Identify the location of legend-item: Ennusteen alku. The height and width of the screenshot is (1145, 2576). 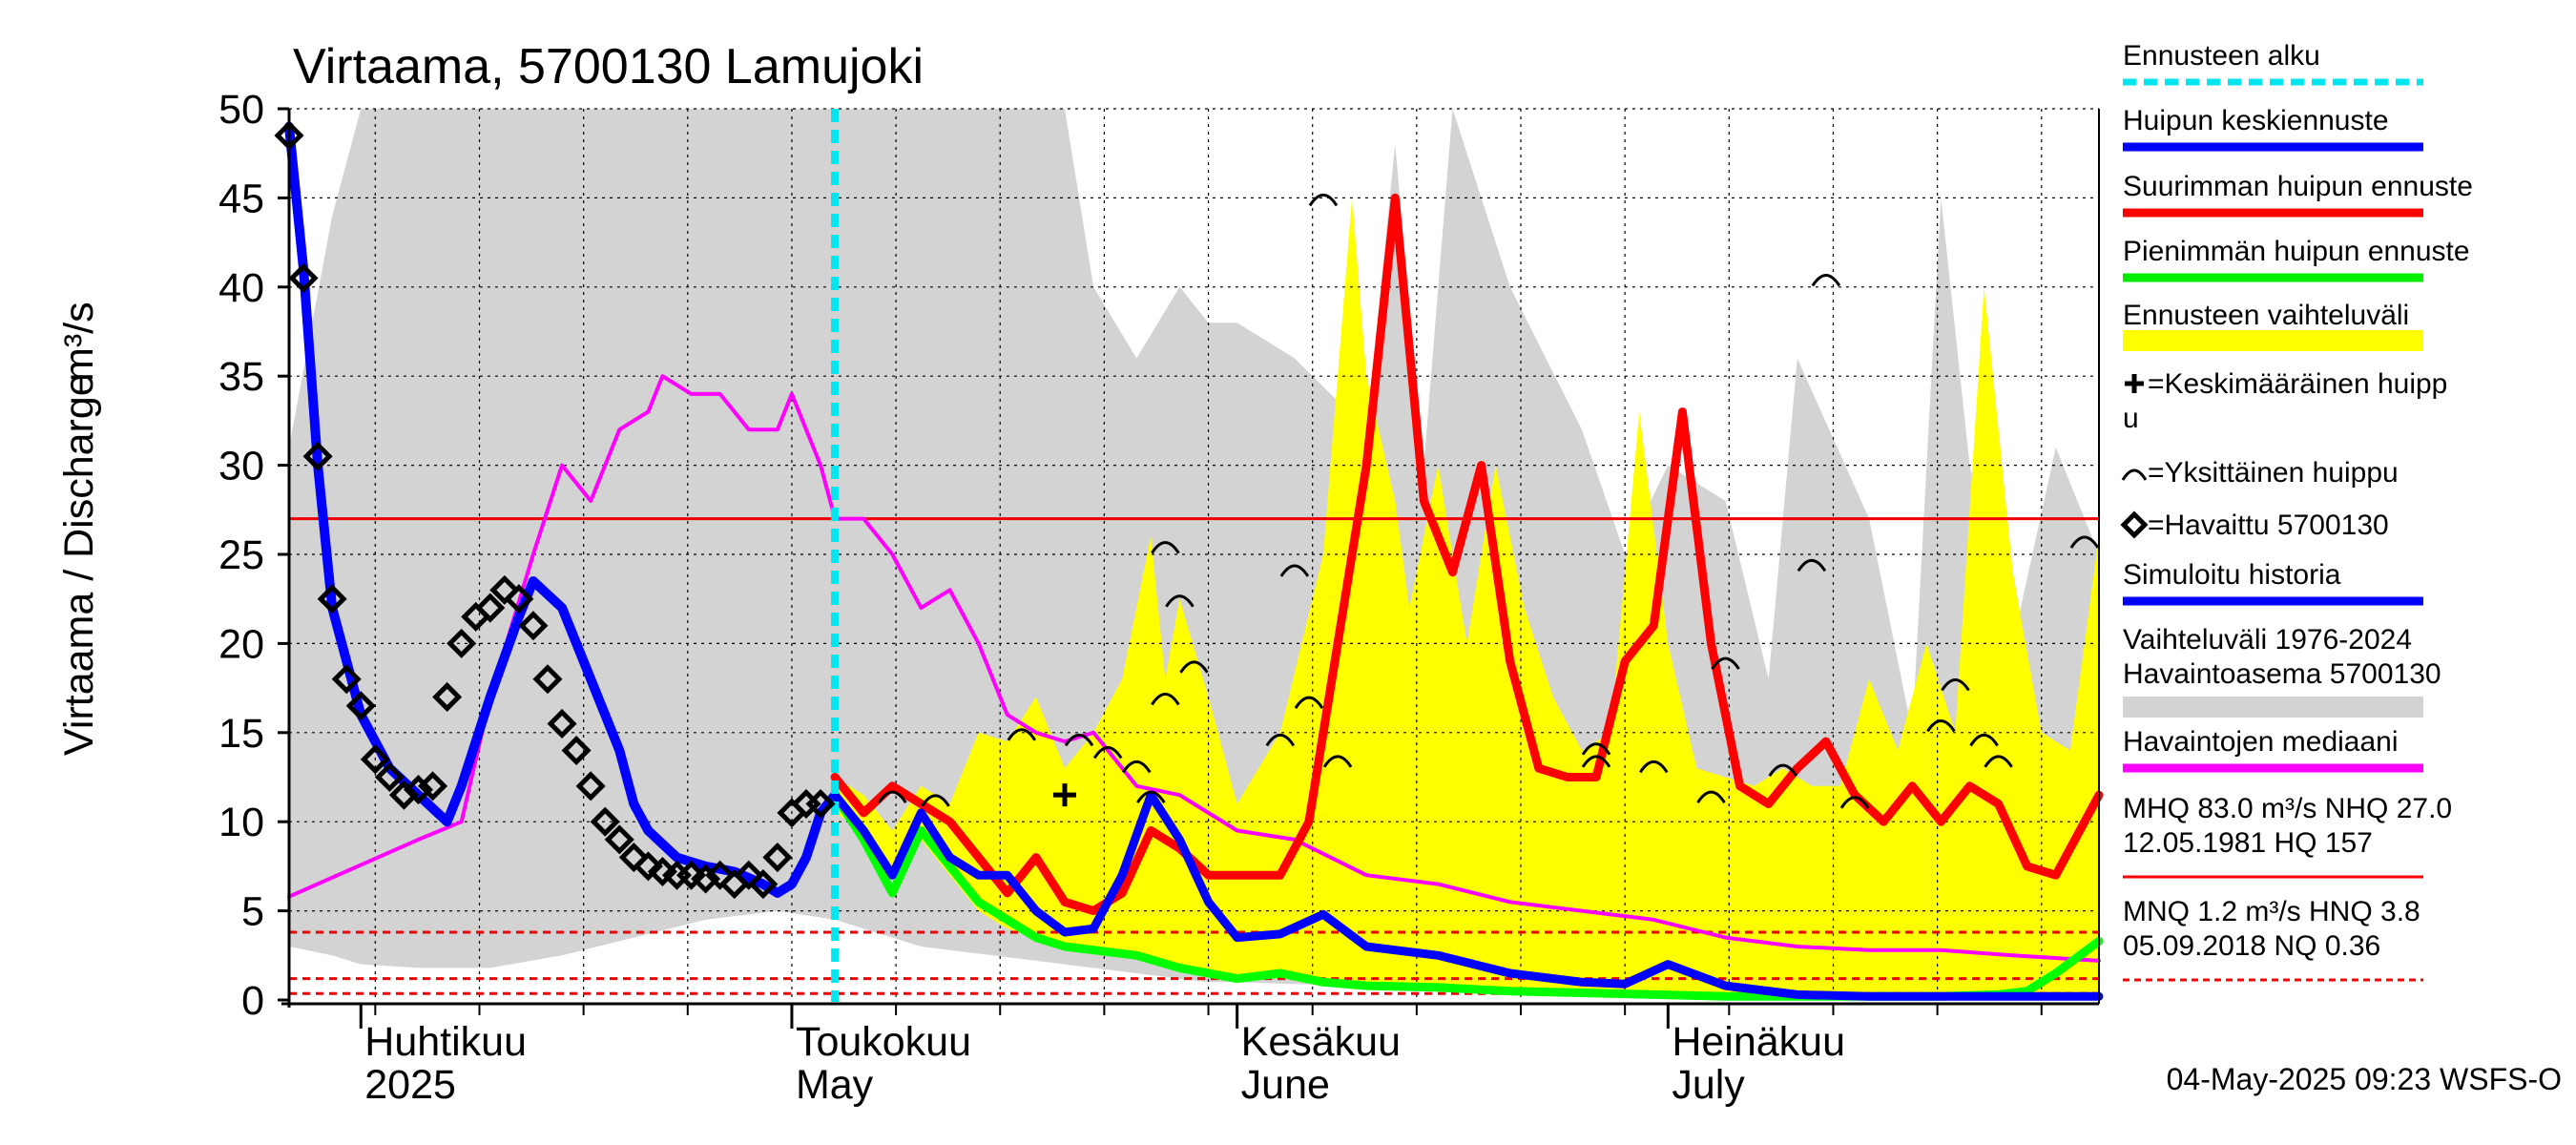
(2273, 63).